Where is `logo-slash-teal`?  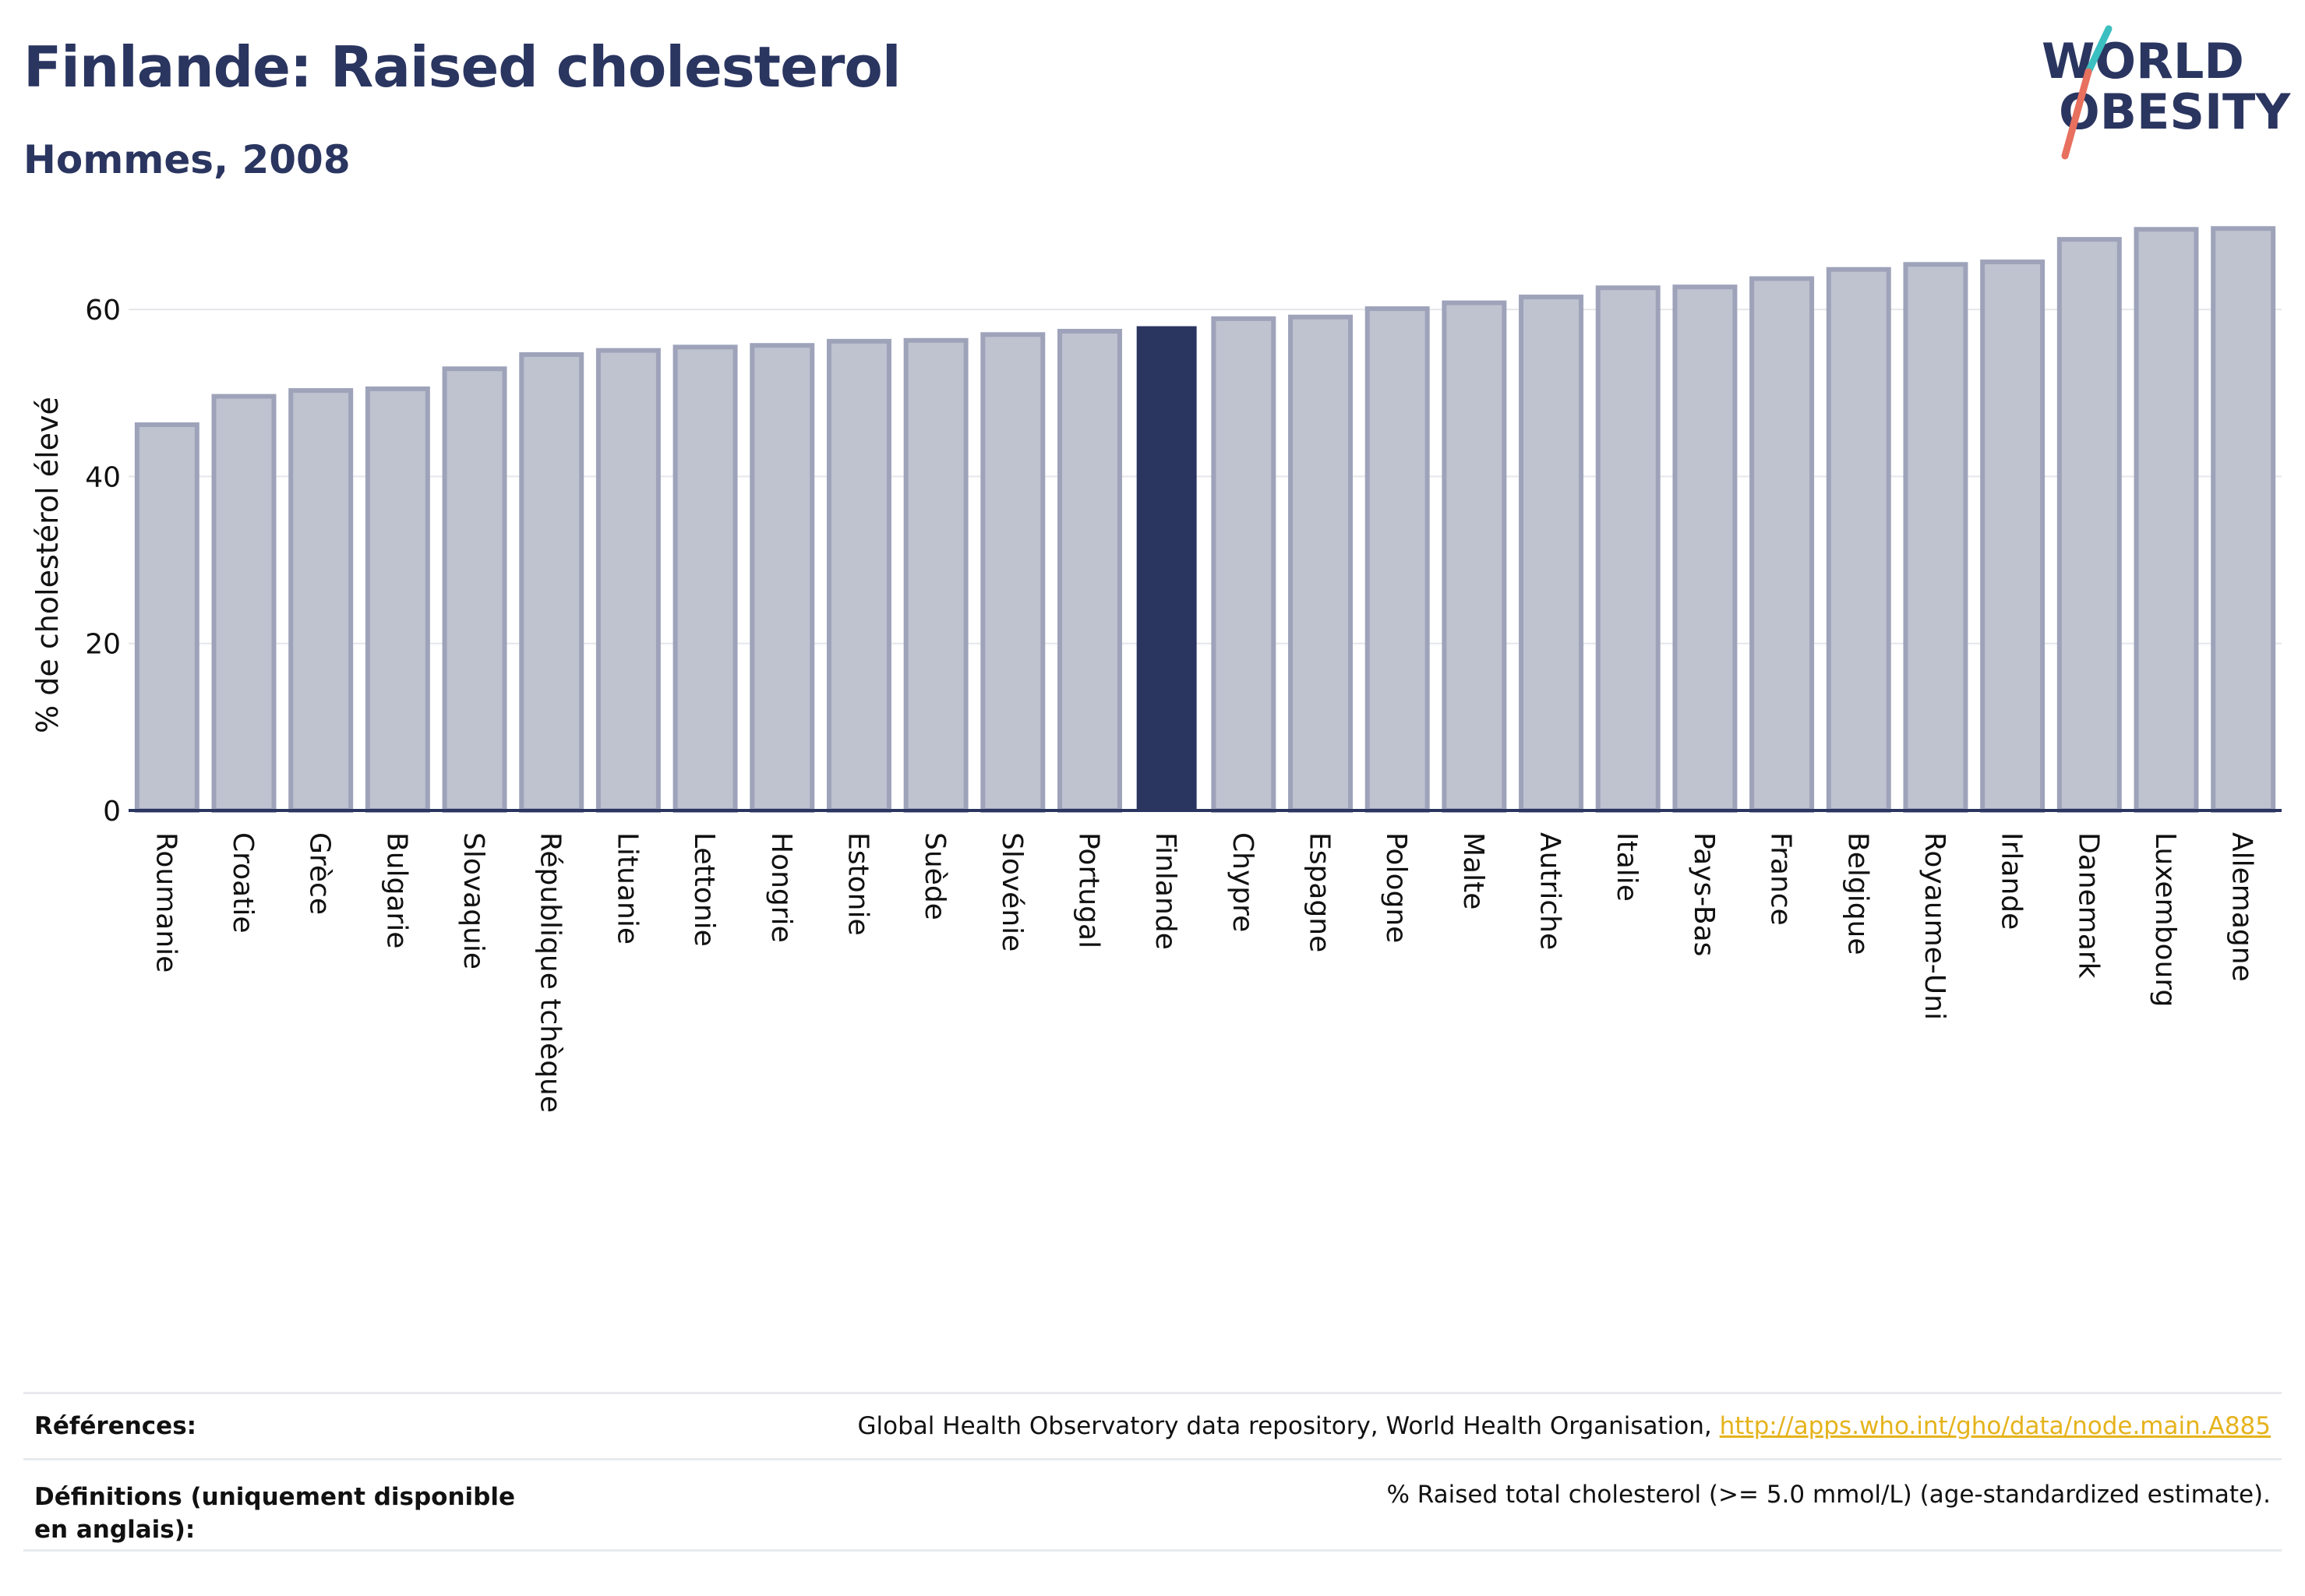
logo-slash-teal is located at coordinates (2098, 50).